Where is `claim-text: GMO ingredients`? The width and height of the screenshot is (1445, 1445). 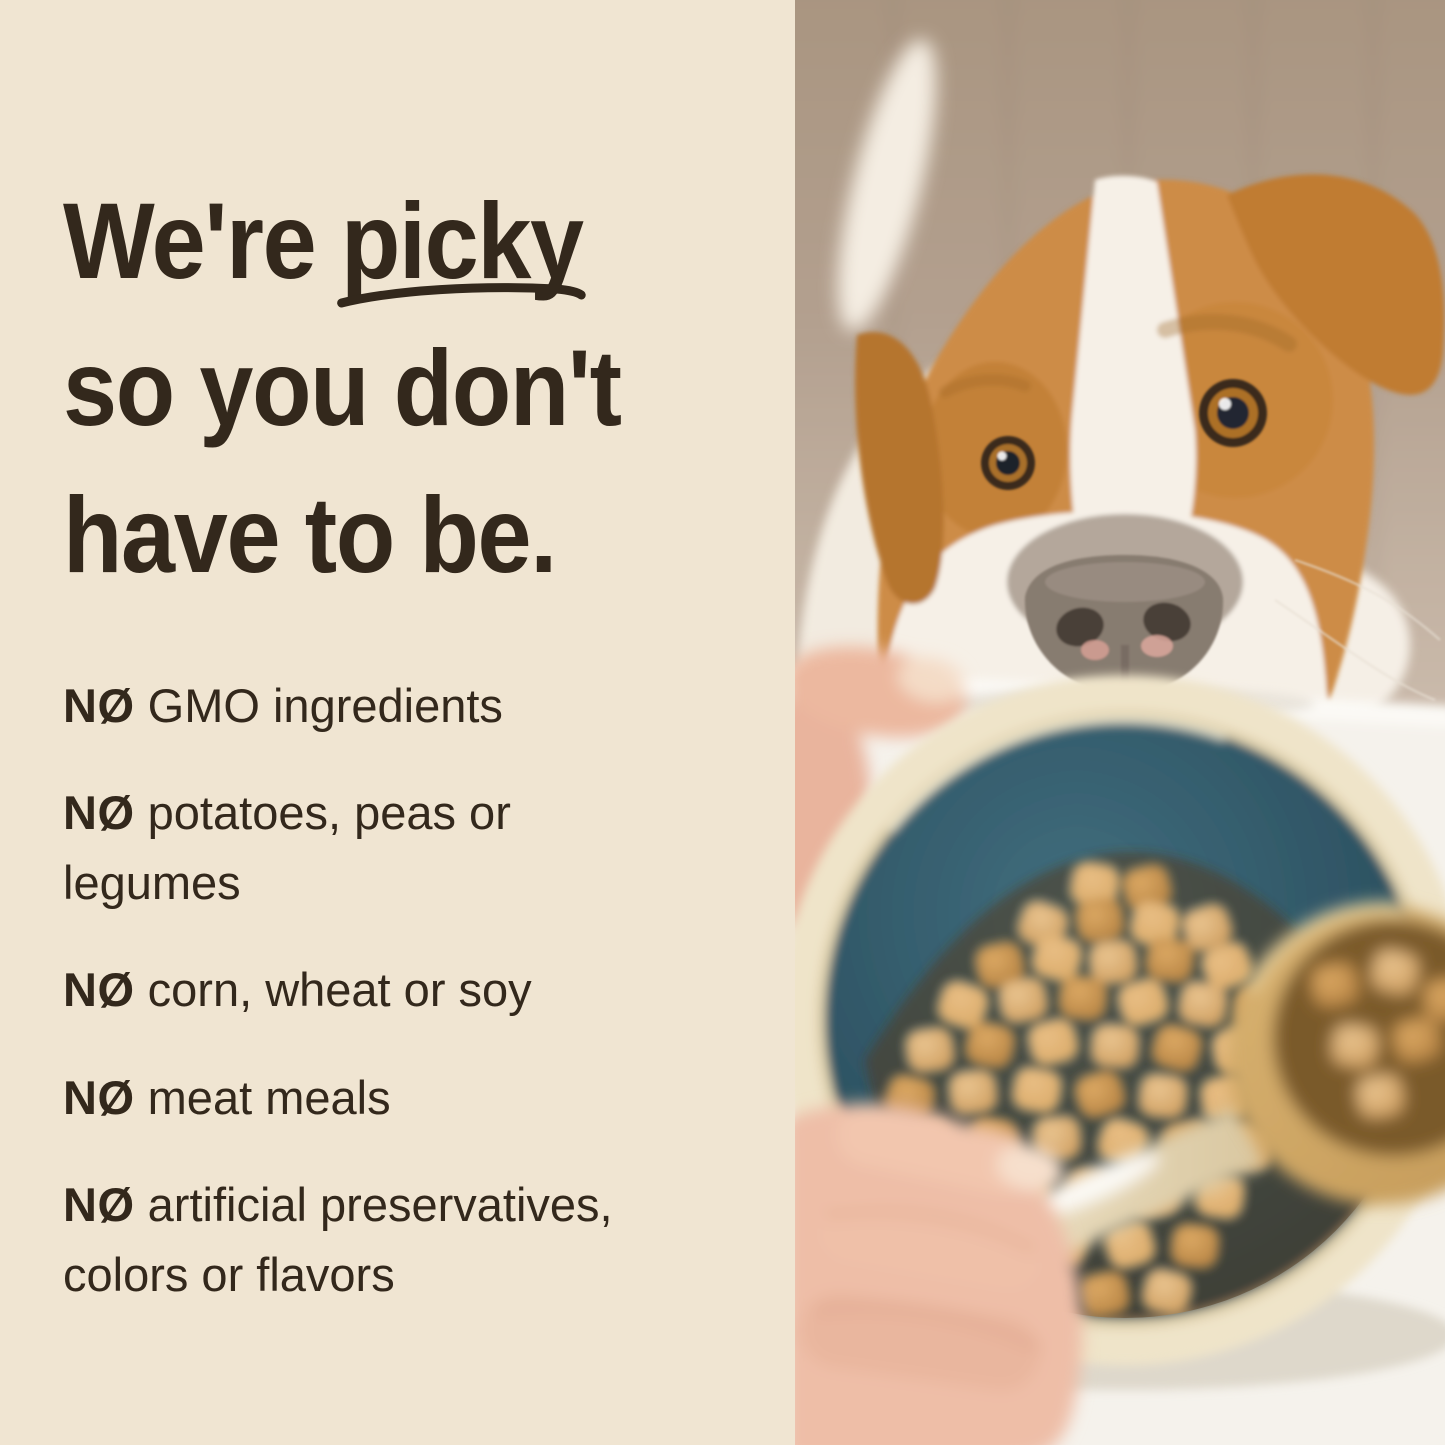
claim-text: GMO ingredients is located at coordinates (325, 705).